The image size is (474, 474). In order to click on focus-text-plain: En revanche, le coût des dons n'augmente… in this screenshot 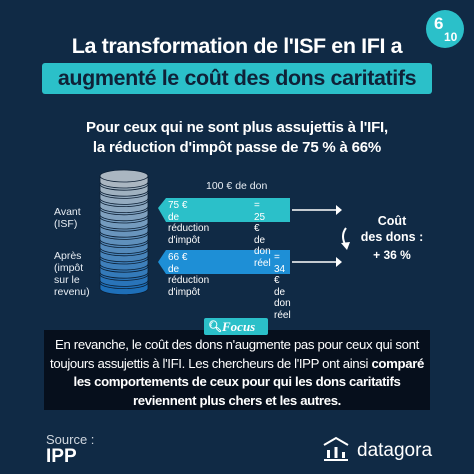, I will do `click(234, 354)`.